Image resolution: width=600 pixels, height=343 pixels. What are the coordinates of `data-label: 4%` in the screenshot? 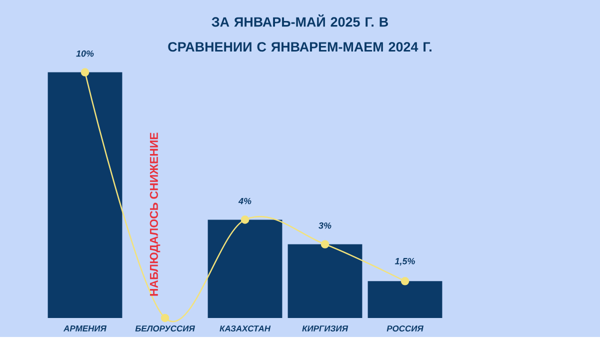 It's located at (245, 201).